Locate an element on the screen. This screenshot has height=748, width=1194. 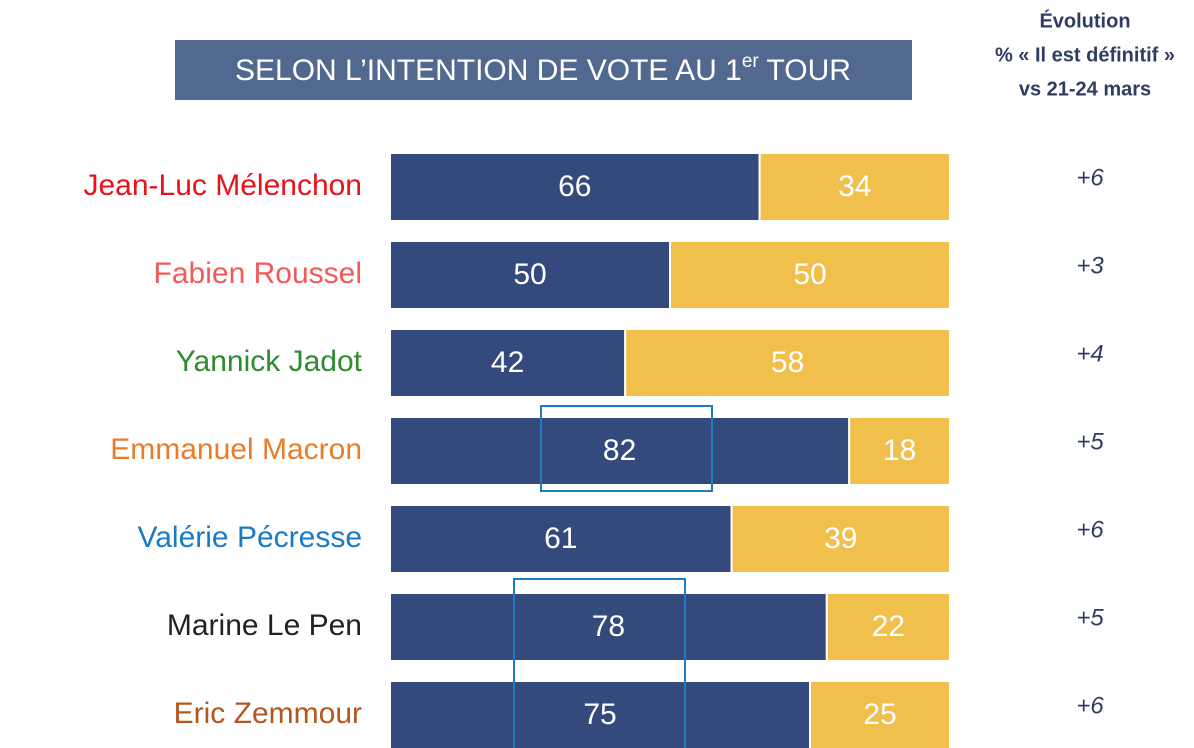
value-label: 78 is located at coordinates (608, 626).